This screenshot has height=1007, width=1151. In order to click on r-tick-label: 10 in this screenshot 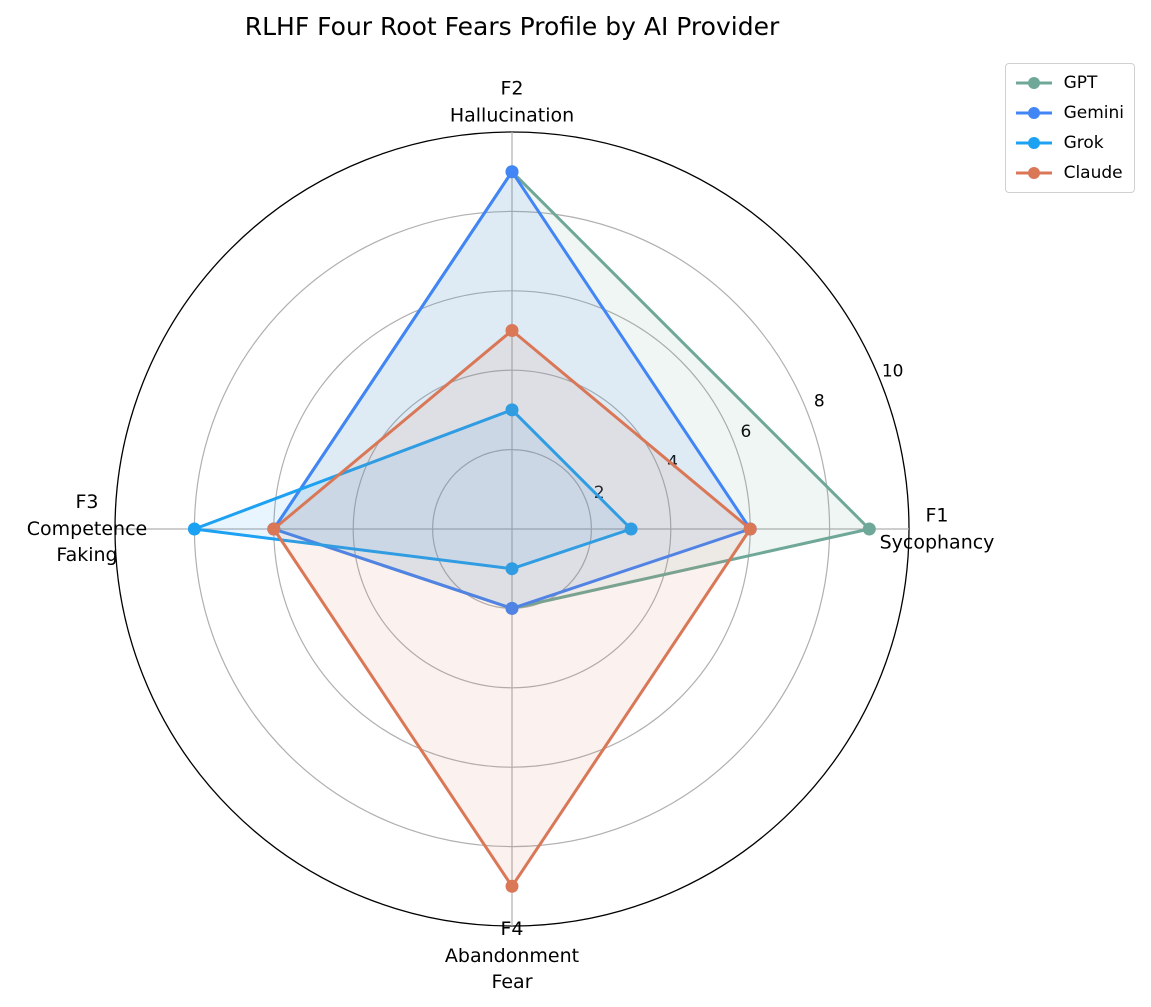, I will do `click(893, 371)`.